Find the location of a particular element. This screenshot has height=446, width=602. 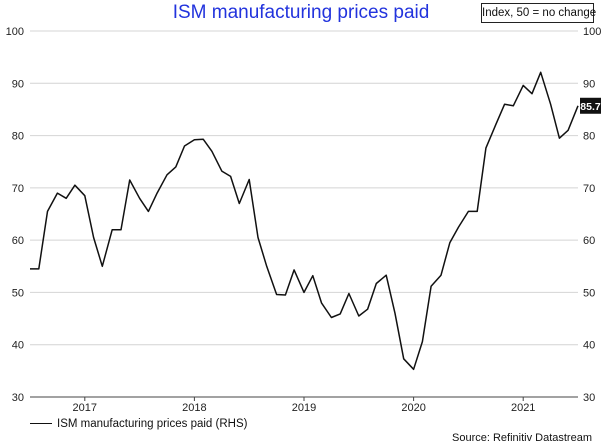

y-tick-right-30: 30 is located at coordinates (589, 398).